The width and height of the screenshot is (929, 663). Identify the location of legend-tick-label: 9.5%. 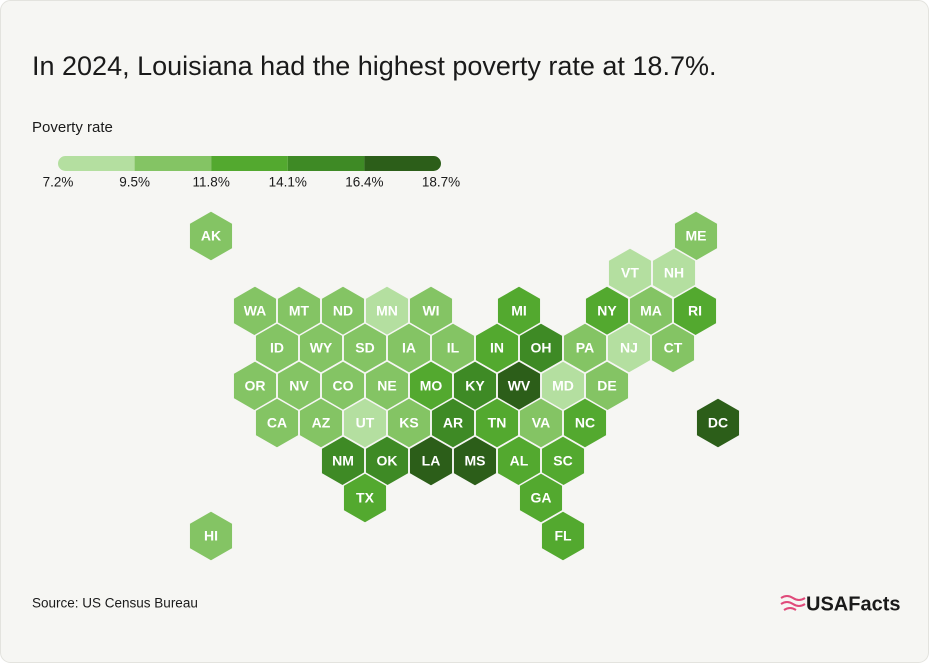
(134, 182).